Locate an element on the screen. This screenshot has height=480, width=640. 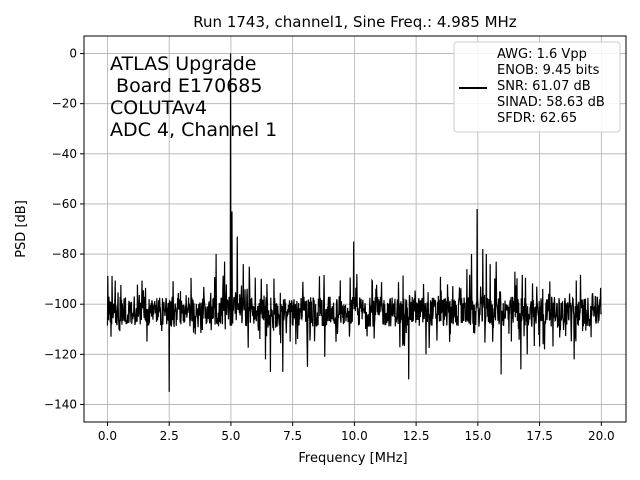
x-tick-label: 20.0 is located at coordinates (601, 436).